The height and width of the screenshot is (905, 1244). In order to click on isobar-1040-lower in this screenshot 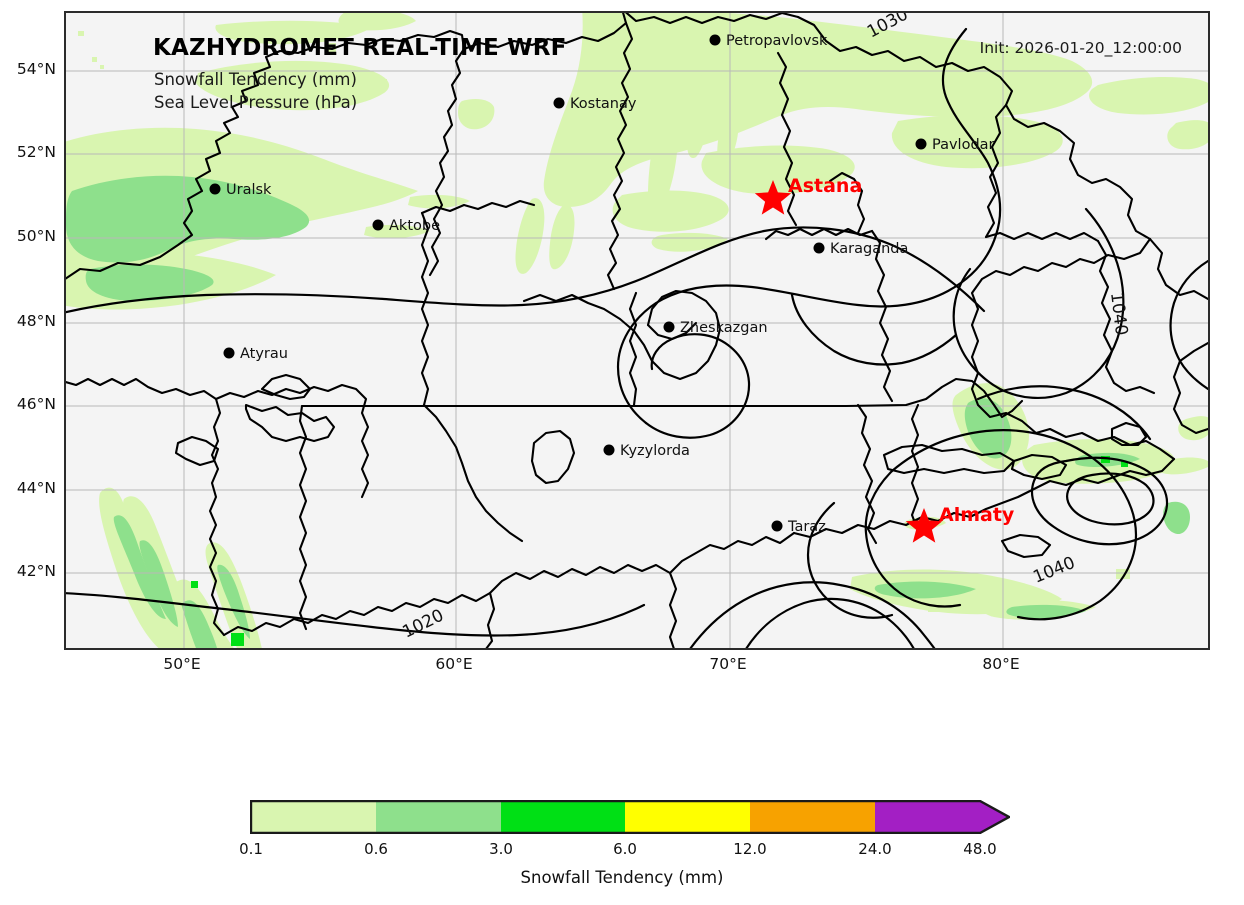, I will do `click(874, 329)`.